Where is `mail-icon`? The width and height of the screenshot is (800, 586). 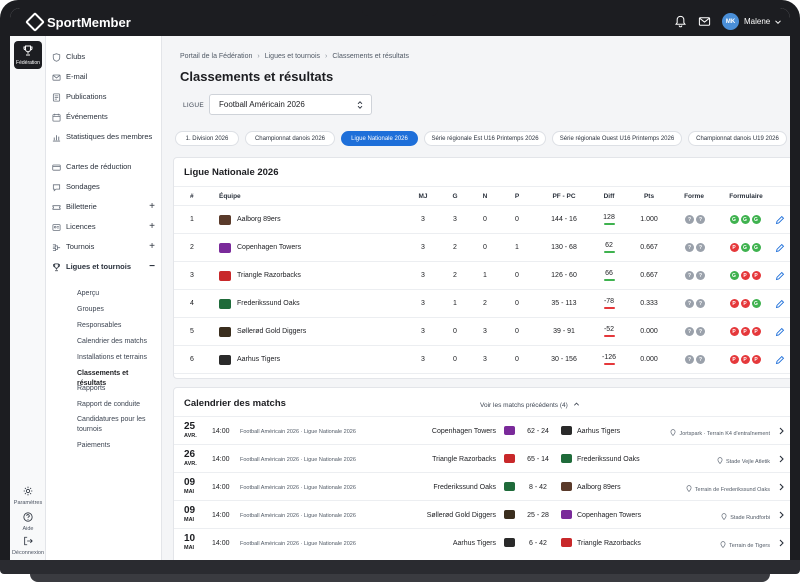 mail-icon is located at coordinates (704, 21).